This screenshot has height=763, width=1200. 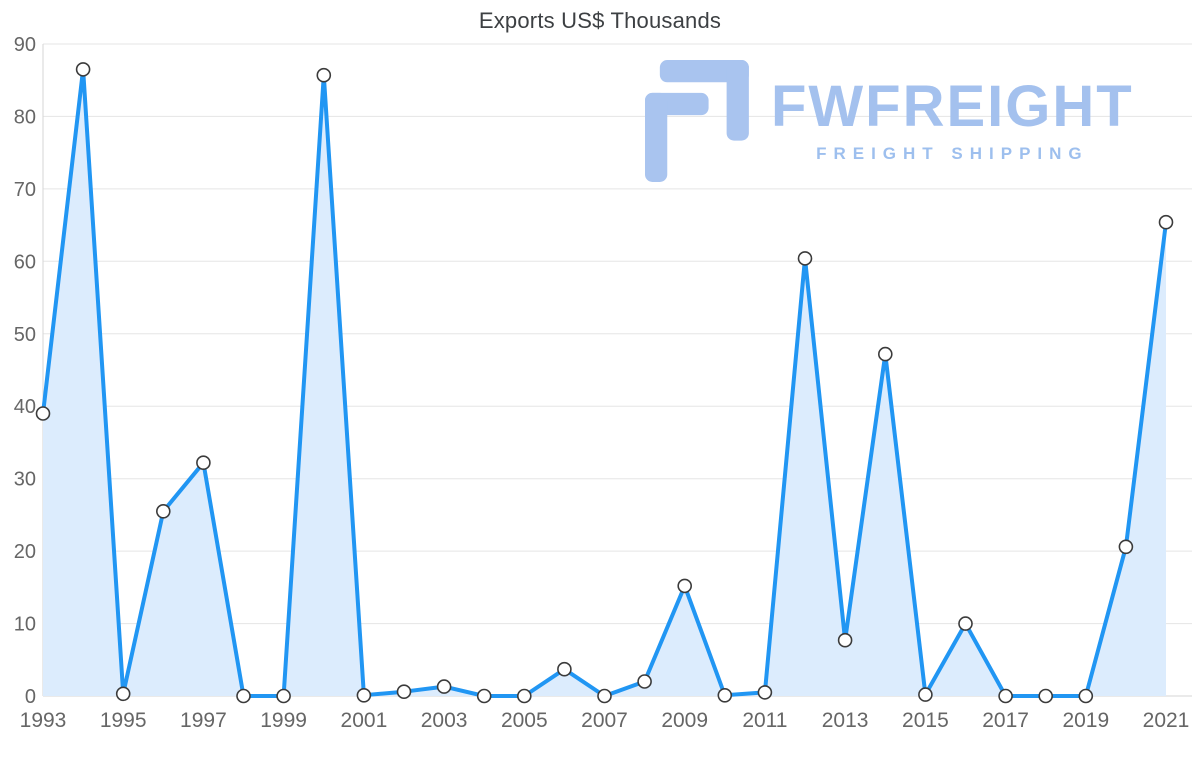 What do you see at coordinates (524, 720) in the screenshot?
I see `x-tick-label: 2005` at bounding box center [524, 720].